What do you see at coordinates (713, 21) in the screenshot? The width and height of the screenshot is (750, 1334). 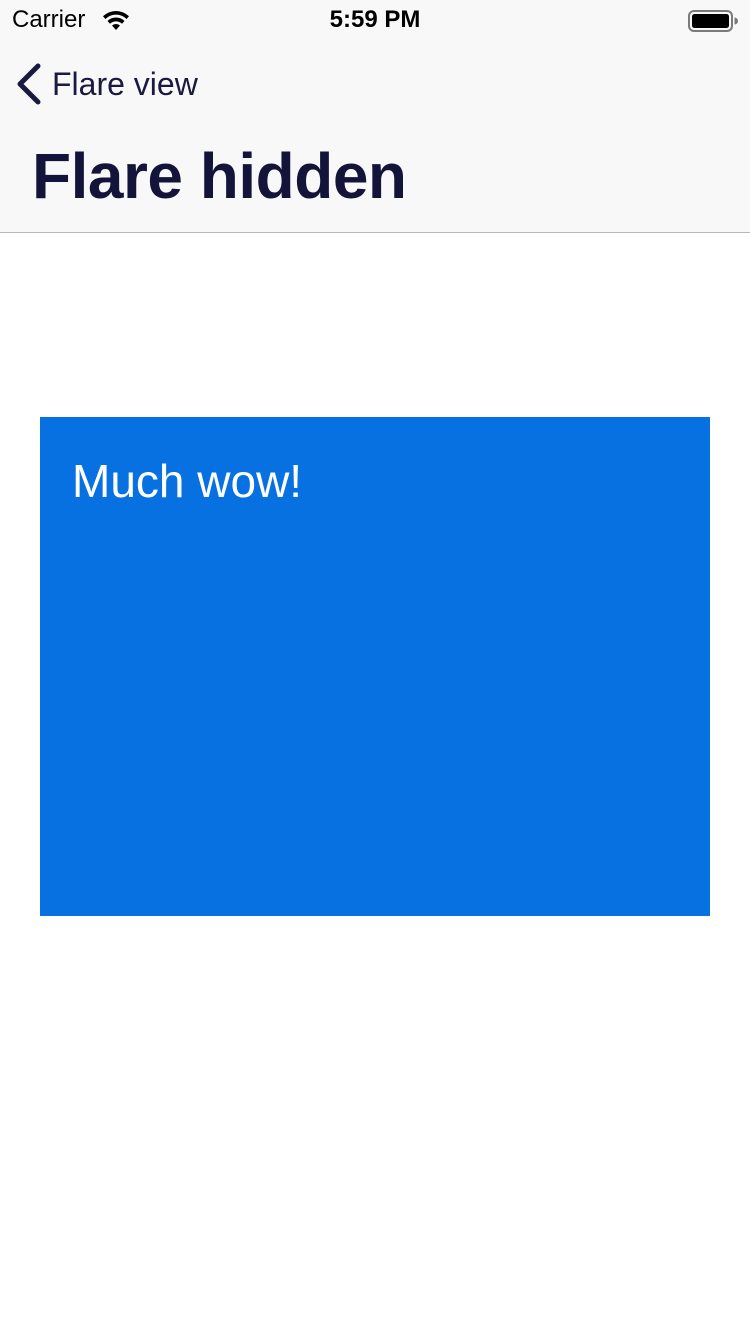 I see `battery-icon` at bounding box center [713, 21].